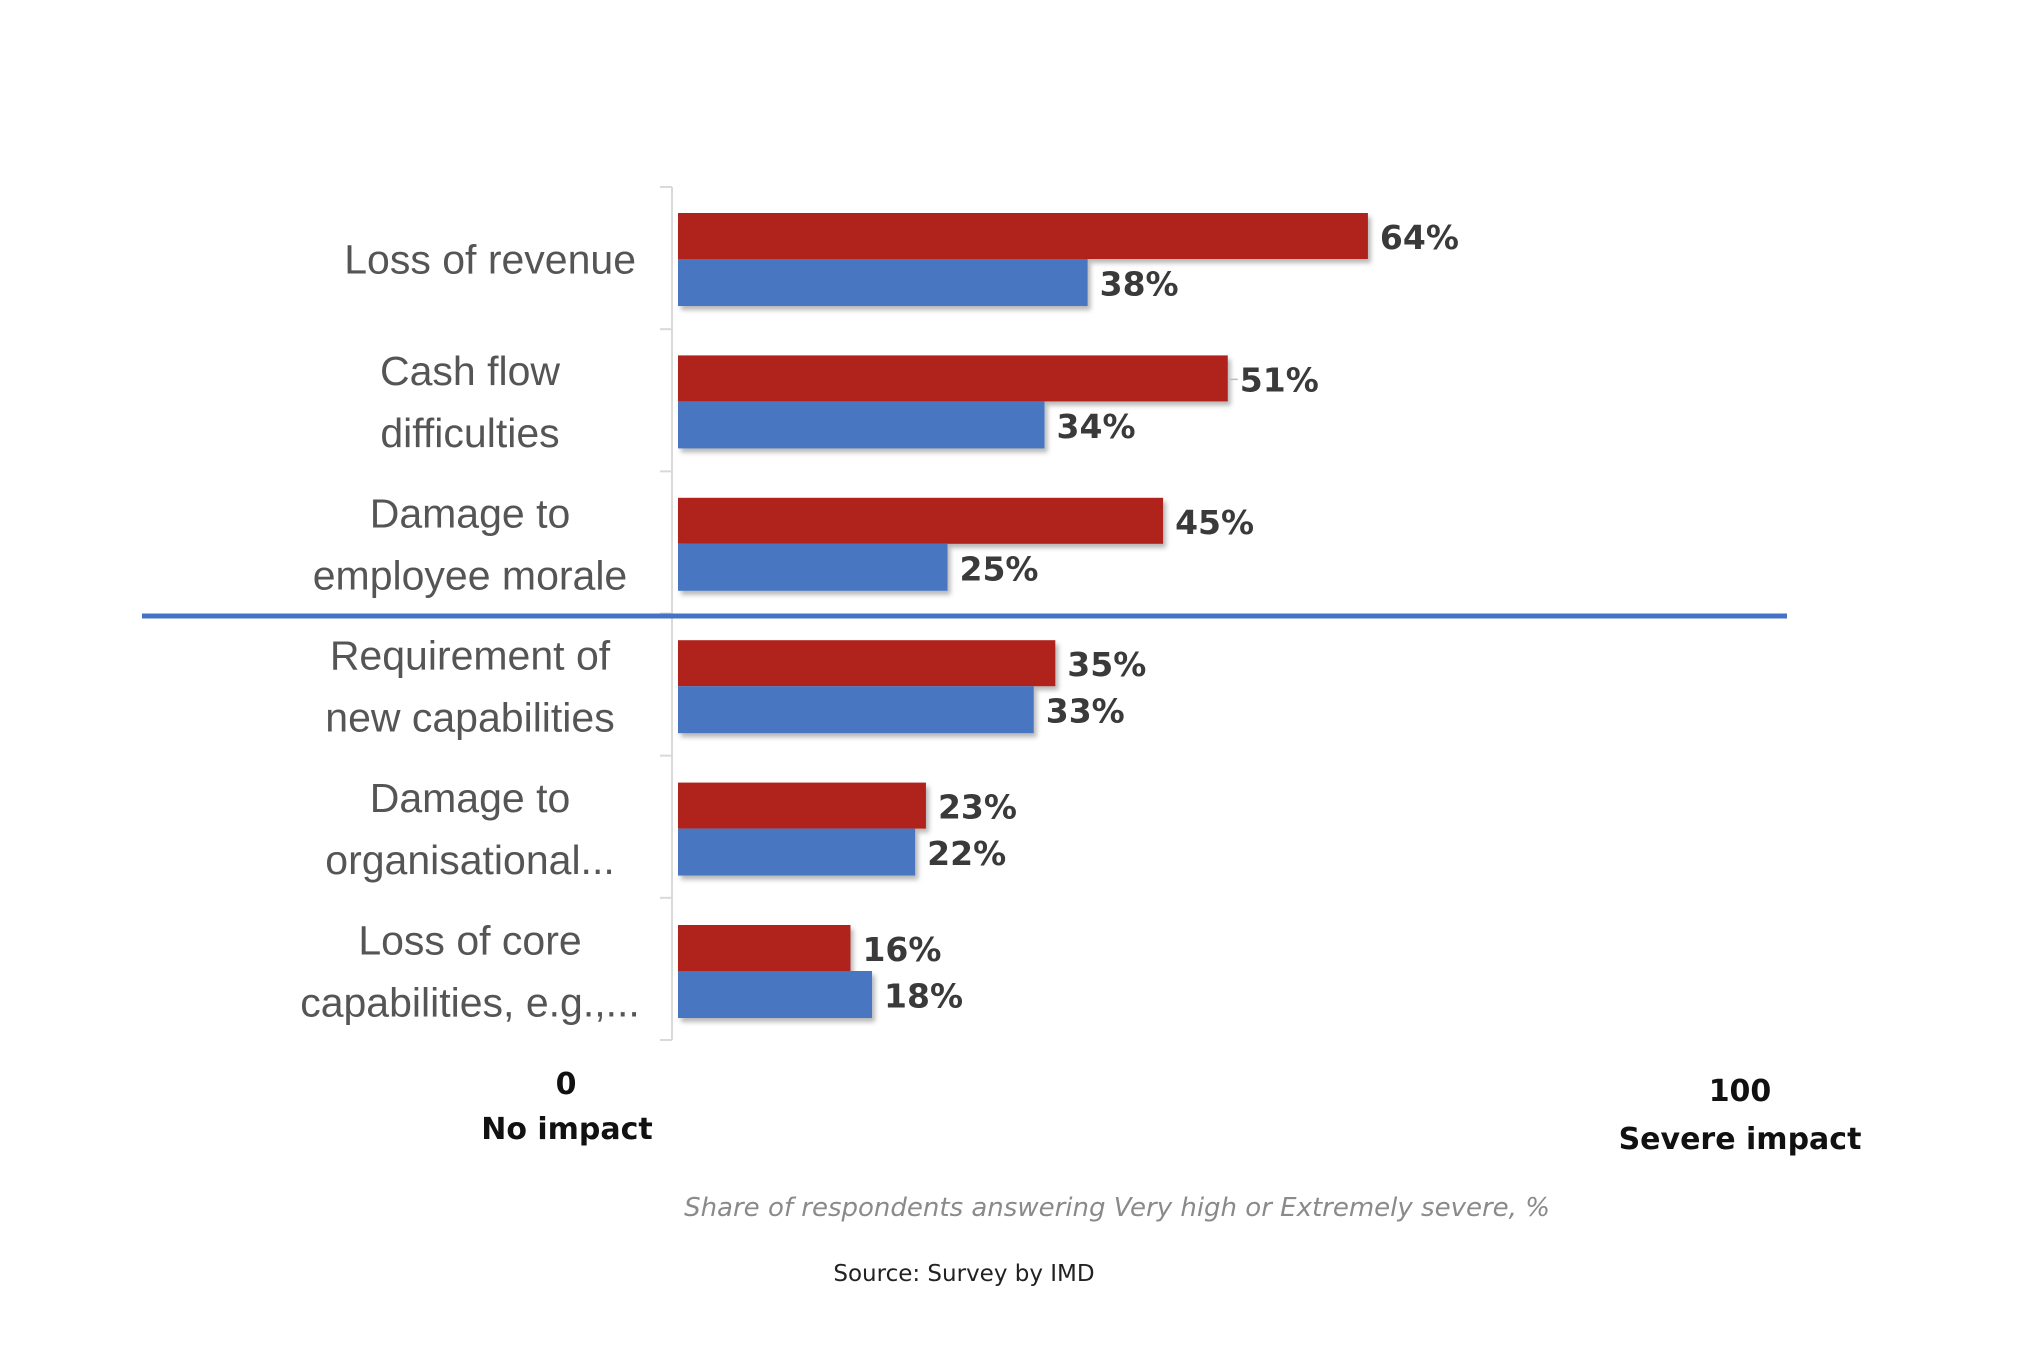 The width and height of the screenshot is (2036, 1346). Describe the element at coordinates (470, 371) in the screenshot. I see `category-label-1-line-0: Cash flow` at that location.